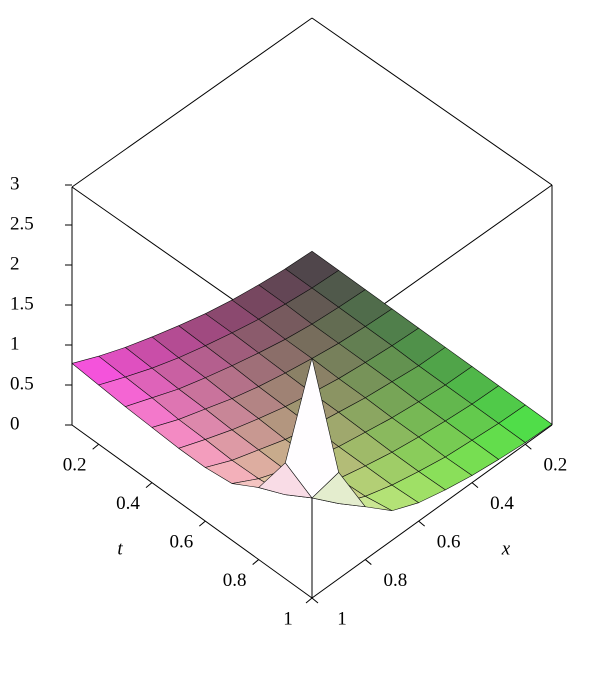 The width and height of the screenshot is (600, 682). Describe the element at coordinates (128, 503) in the screenshot. I see `t-tick-label: 0.4` at that location.